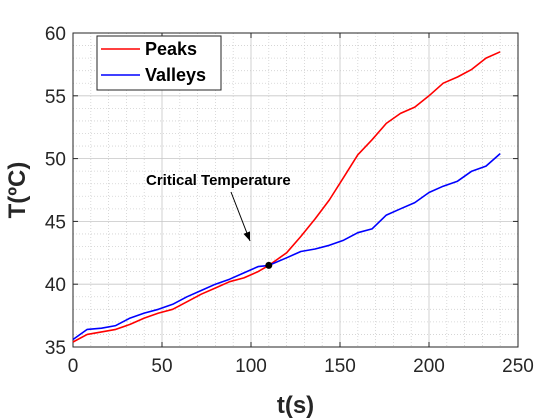 This screenshot has width=560, height=420. Describe the element at coordinates (251, 366) in the screenshot. I see `x-tick-label: 100` at that location.